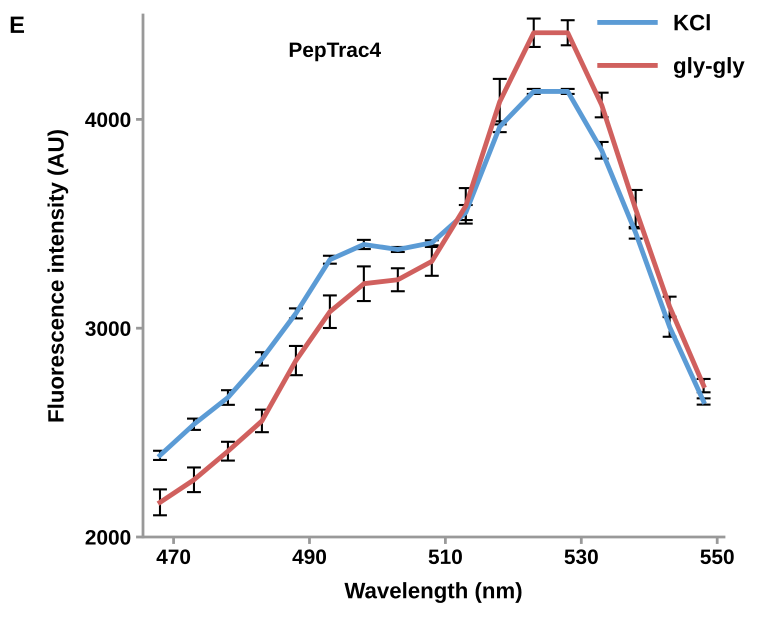 Image resolution: width=765 pixels, height=630 pixels. What do you see at coordinates (717, 556) in the screenshot?
I see `x-tick-label: 550` at bounding box center [717, 556].